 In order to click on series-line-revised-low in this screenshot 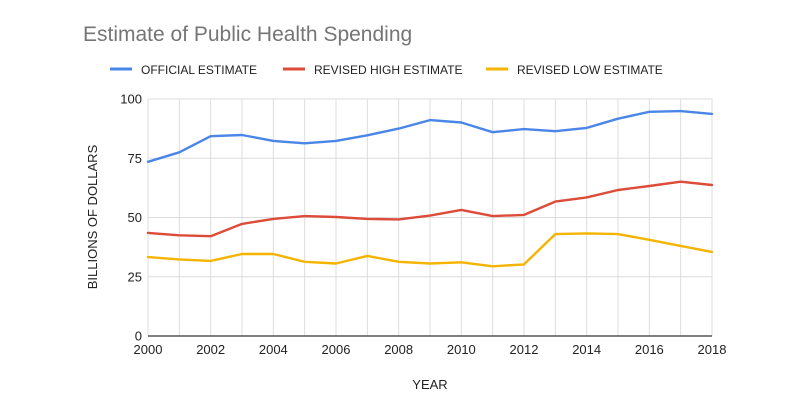, I will do `click(430, 250)`.